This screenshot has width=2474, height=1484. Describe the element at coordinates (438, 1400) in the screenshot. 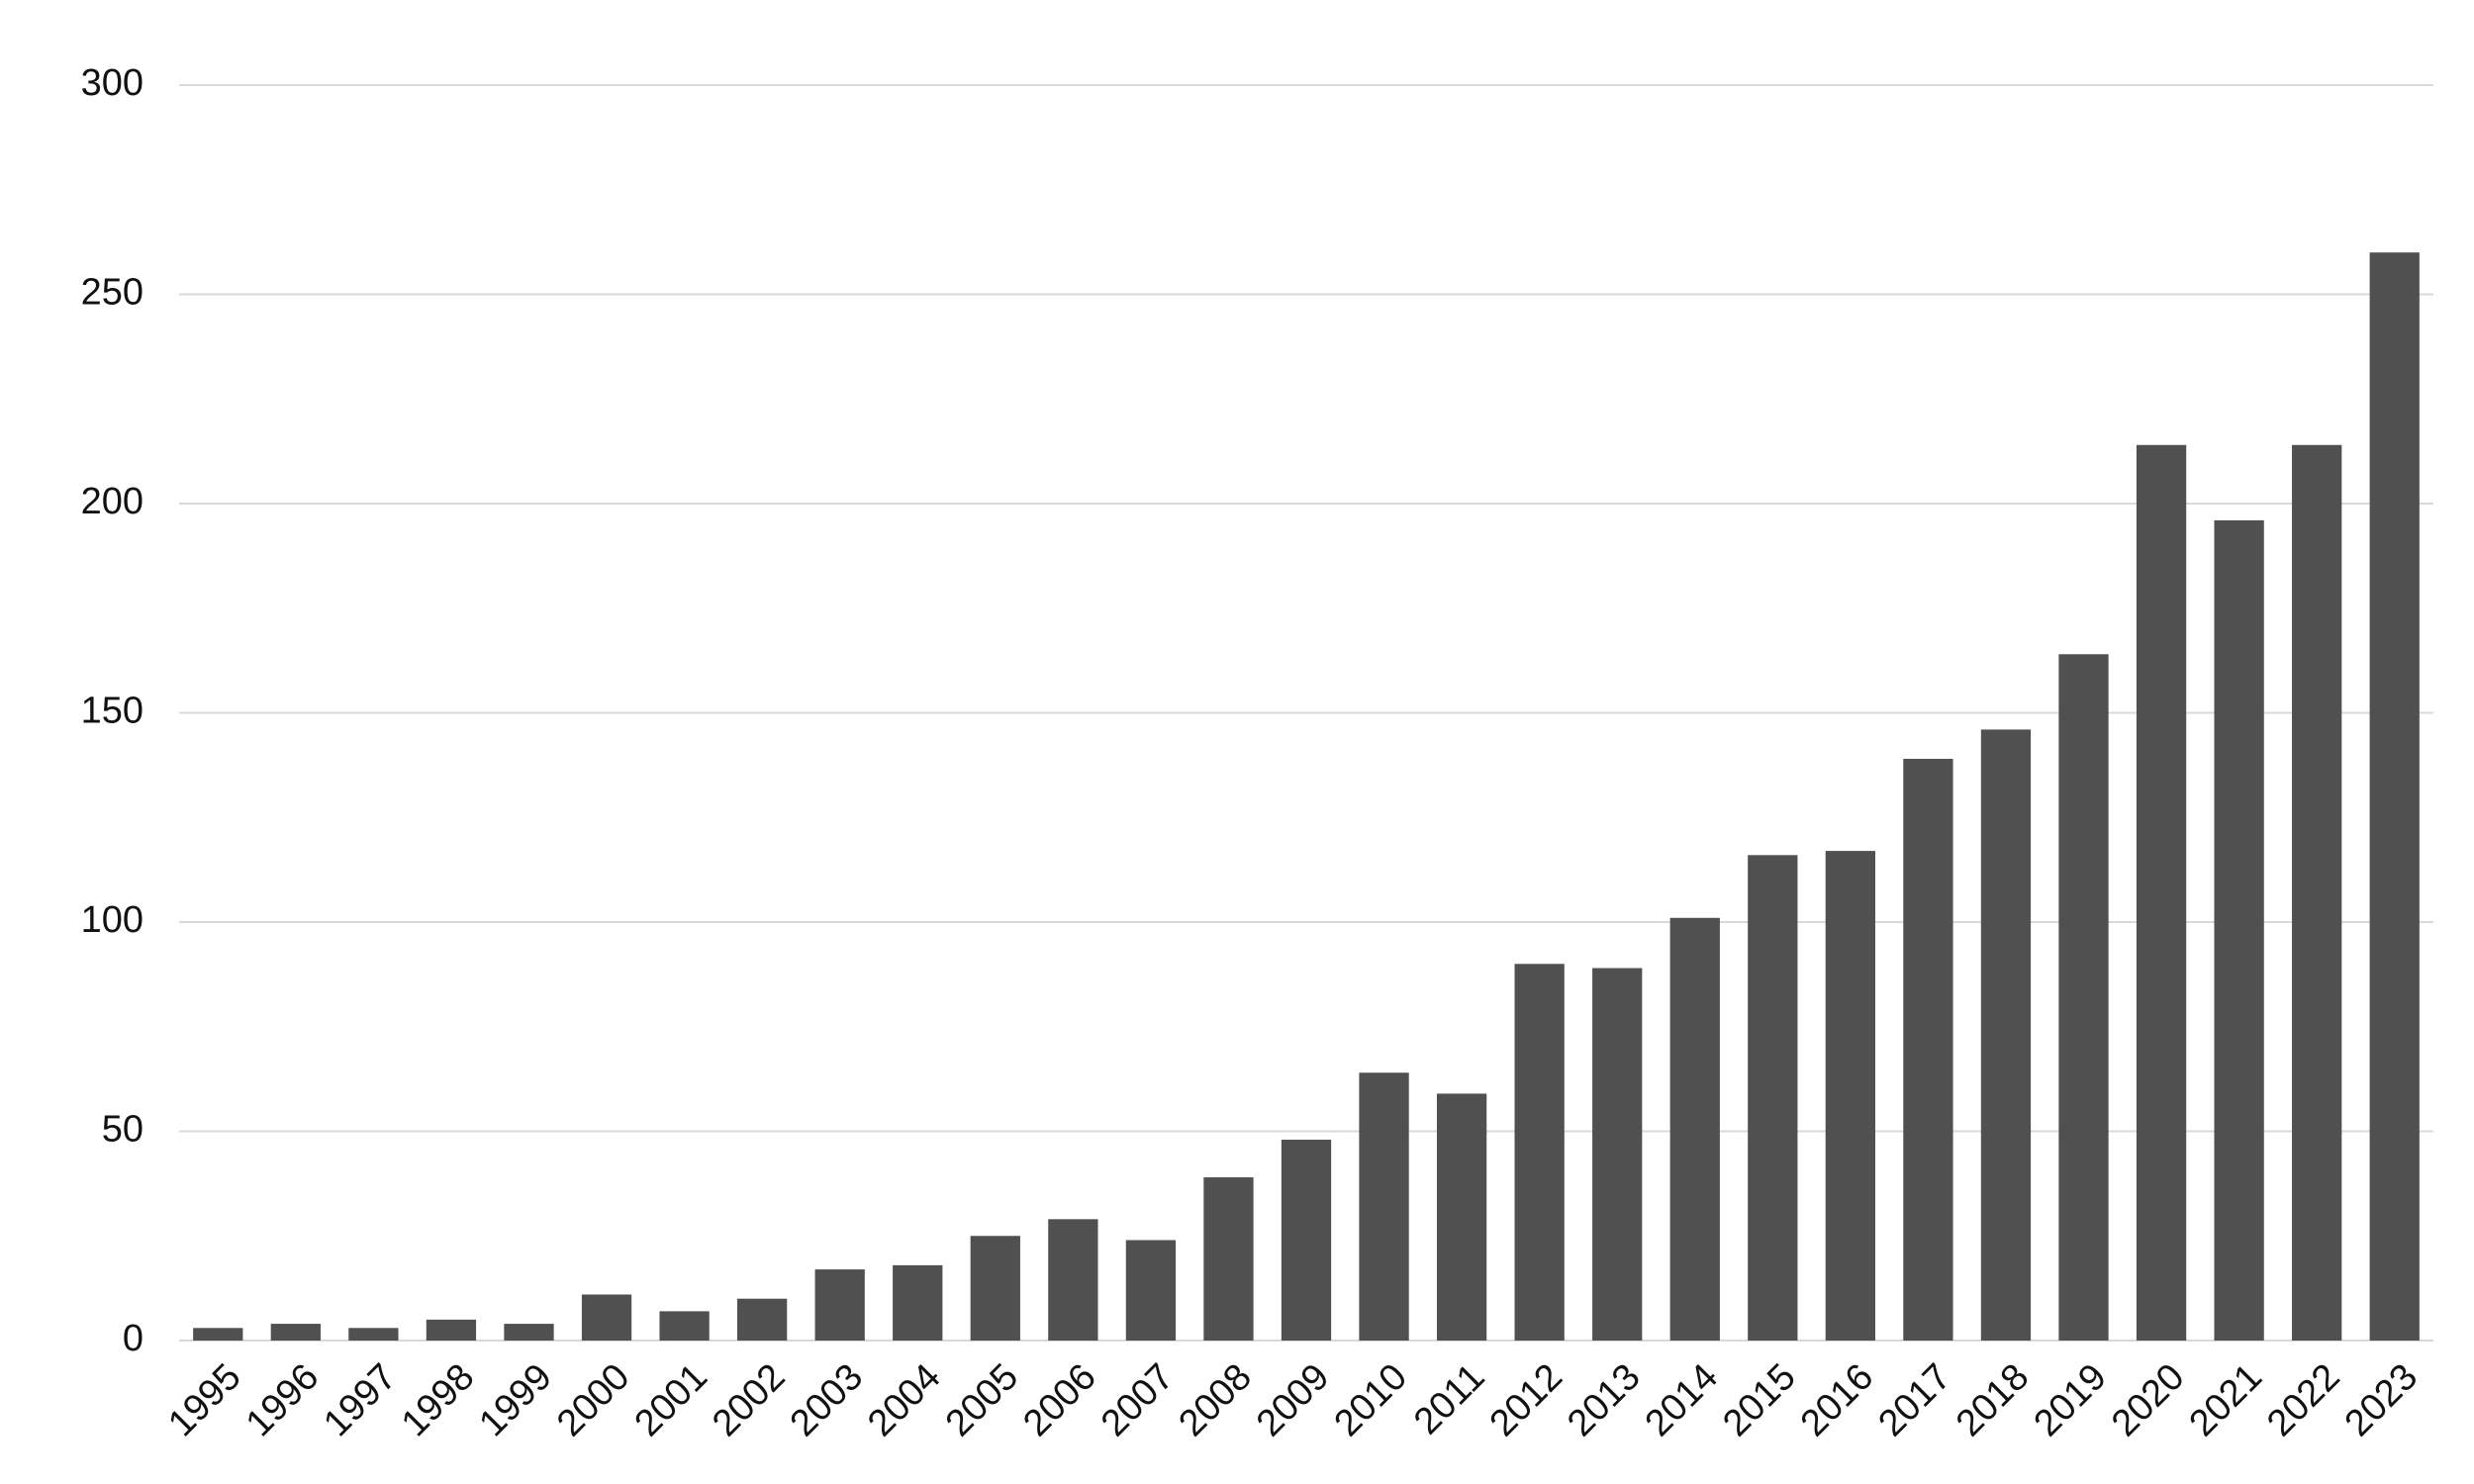

I see `x-tick-label: 1998` at that location.